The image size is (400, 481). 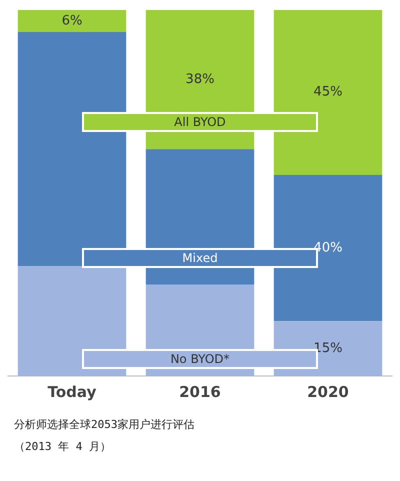 I want to click on name-tag: Mixed, so click(x=200, y=258).